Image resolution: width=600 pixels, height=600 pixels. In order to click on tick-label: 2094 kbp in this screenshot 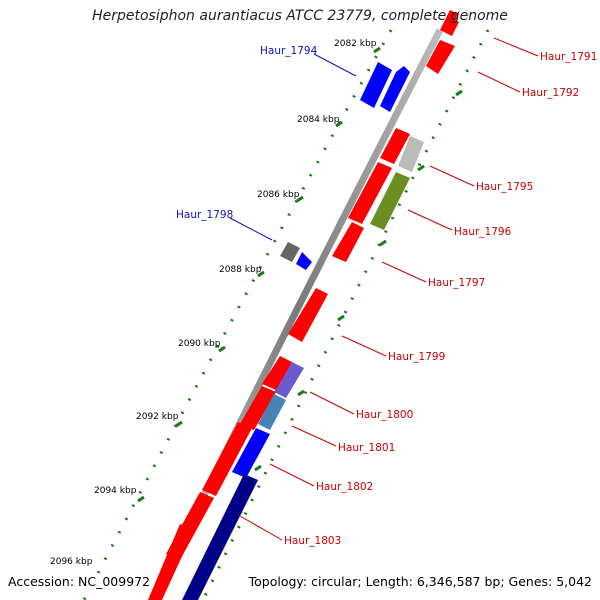, I will do `click(115, 491)`.